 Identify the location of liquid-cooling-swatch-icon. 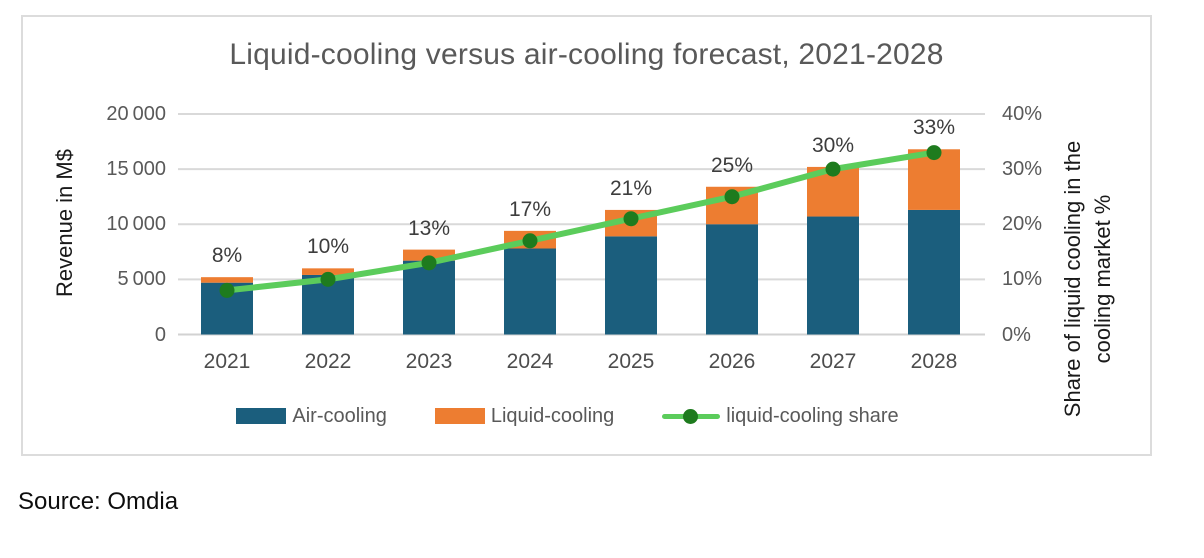
(459, 416).